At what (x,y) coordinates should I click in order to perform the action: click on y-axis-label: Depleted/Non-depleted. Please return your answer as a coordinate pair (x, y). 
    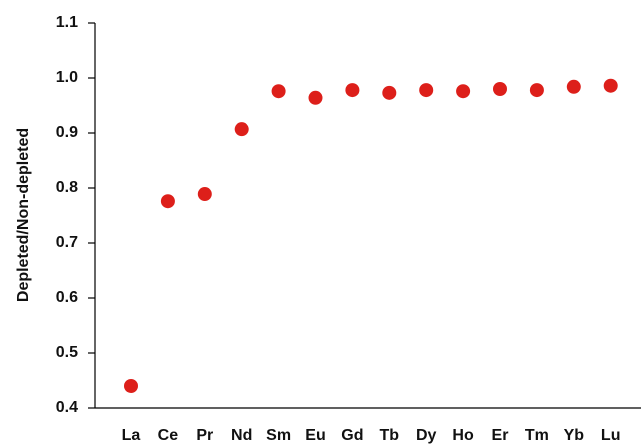
    Looking at the image, I should click on (23, 215).